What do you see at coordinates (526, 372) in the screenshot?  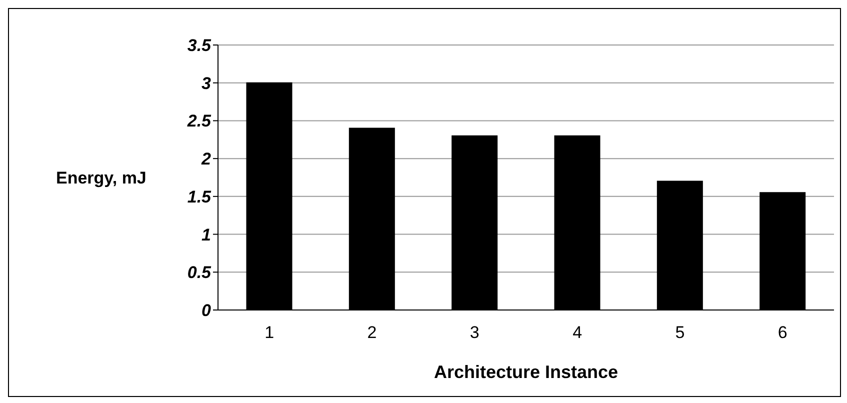 I see `x-axis-title: Architecture Instance` at bounding box center [526, 372].